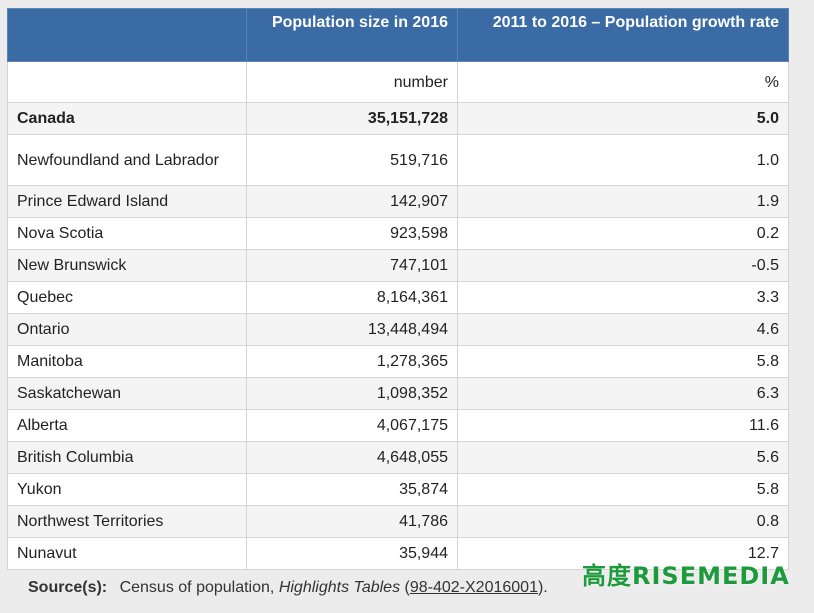  Describe the element at coordinates (352, 489) in the screenshot. I see `row-population: 35,874` at that location.